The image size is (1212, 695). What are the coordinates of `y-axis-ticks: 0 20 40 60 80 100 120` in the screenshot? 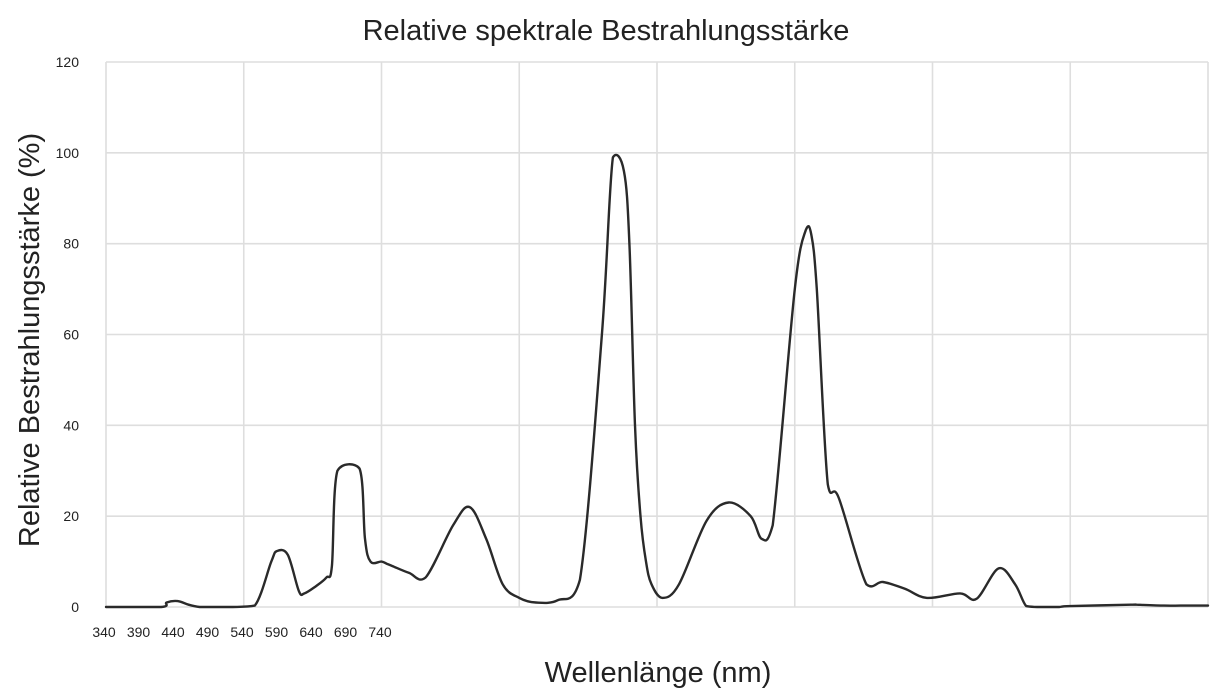 It's located at (68, 334).